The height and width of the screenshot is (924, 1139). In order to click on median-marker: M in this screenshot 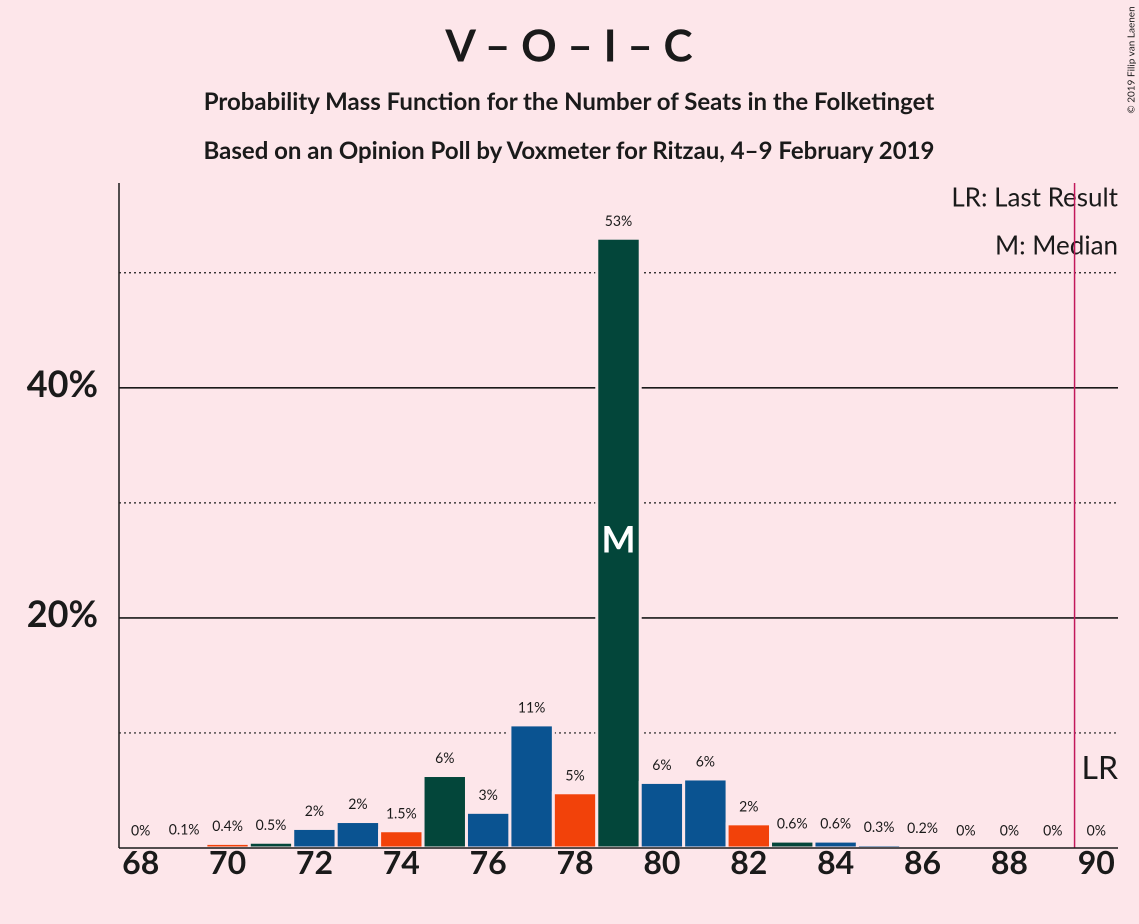, I will do `click(618, 538)`.